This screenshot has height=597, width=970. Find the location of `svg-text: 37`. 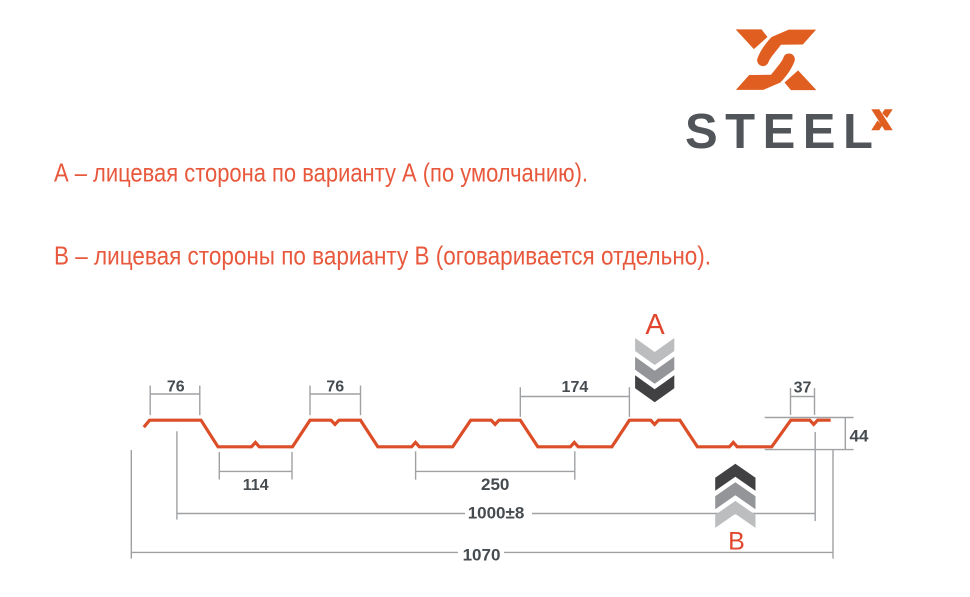

svg-text: 37 is located at coordinates (803, 388).